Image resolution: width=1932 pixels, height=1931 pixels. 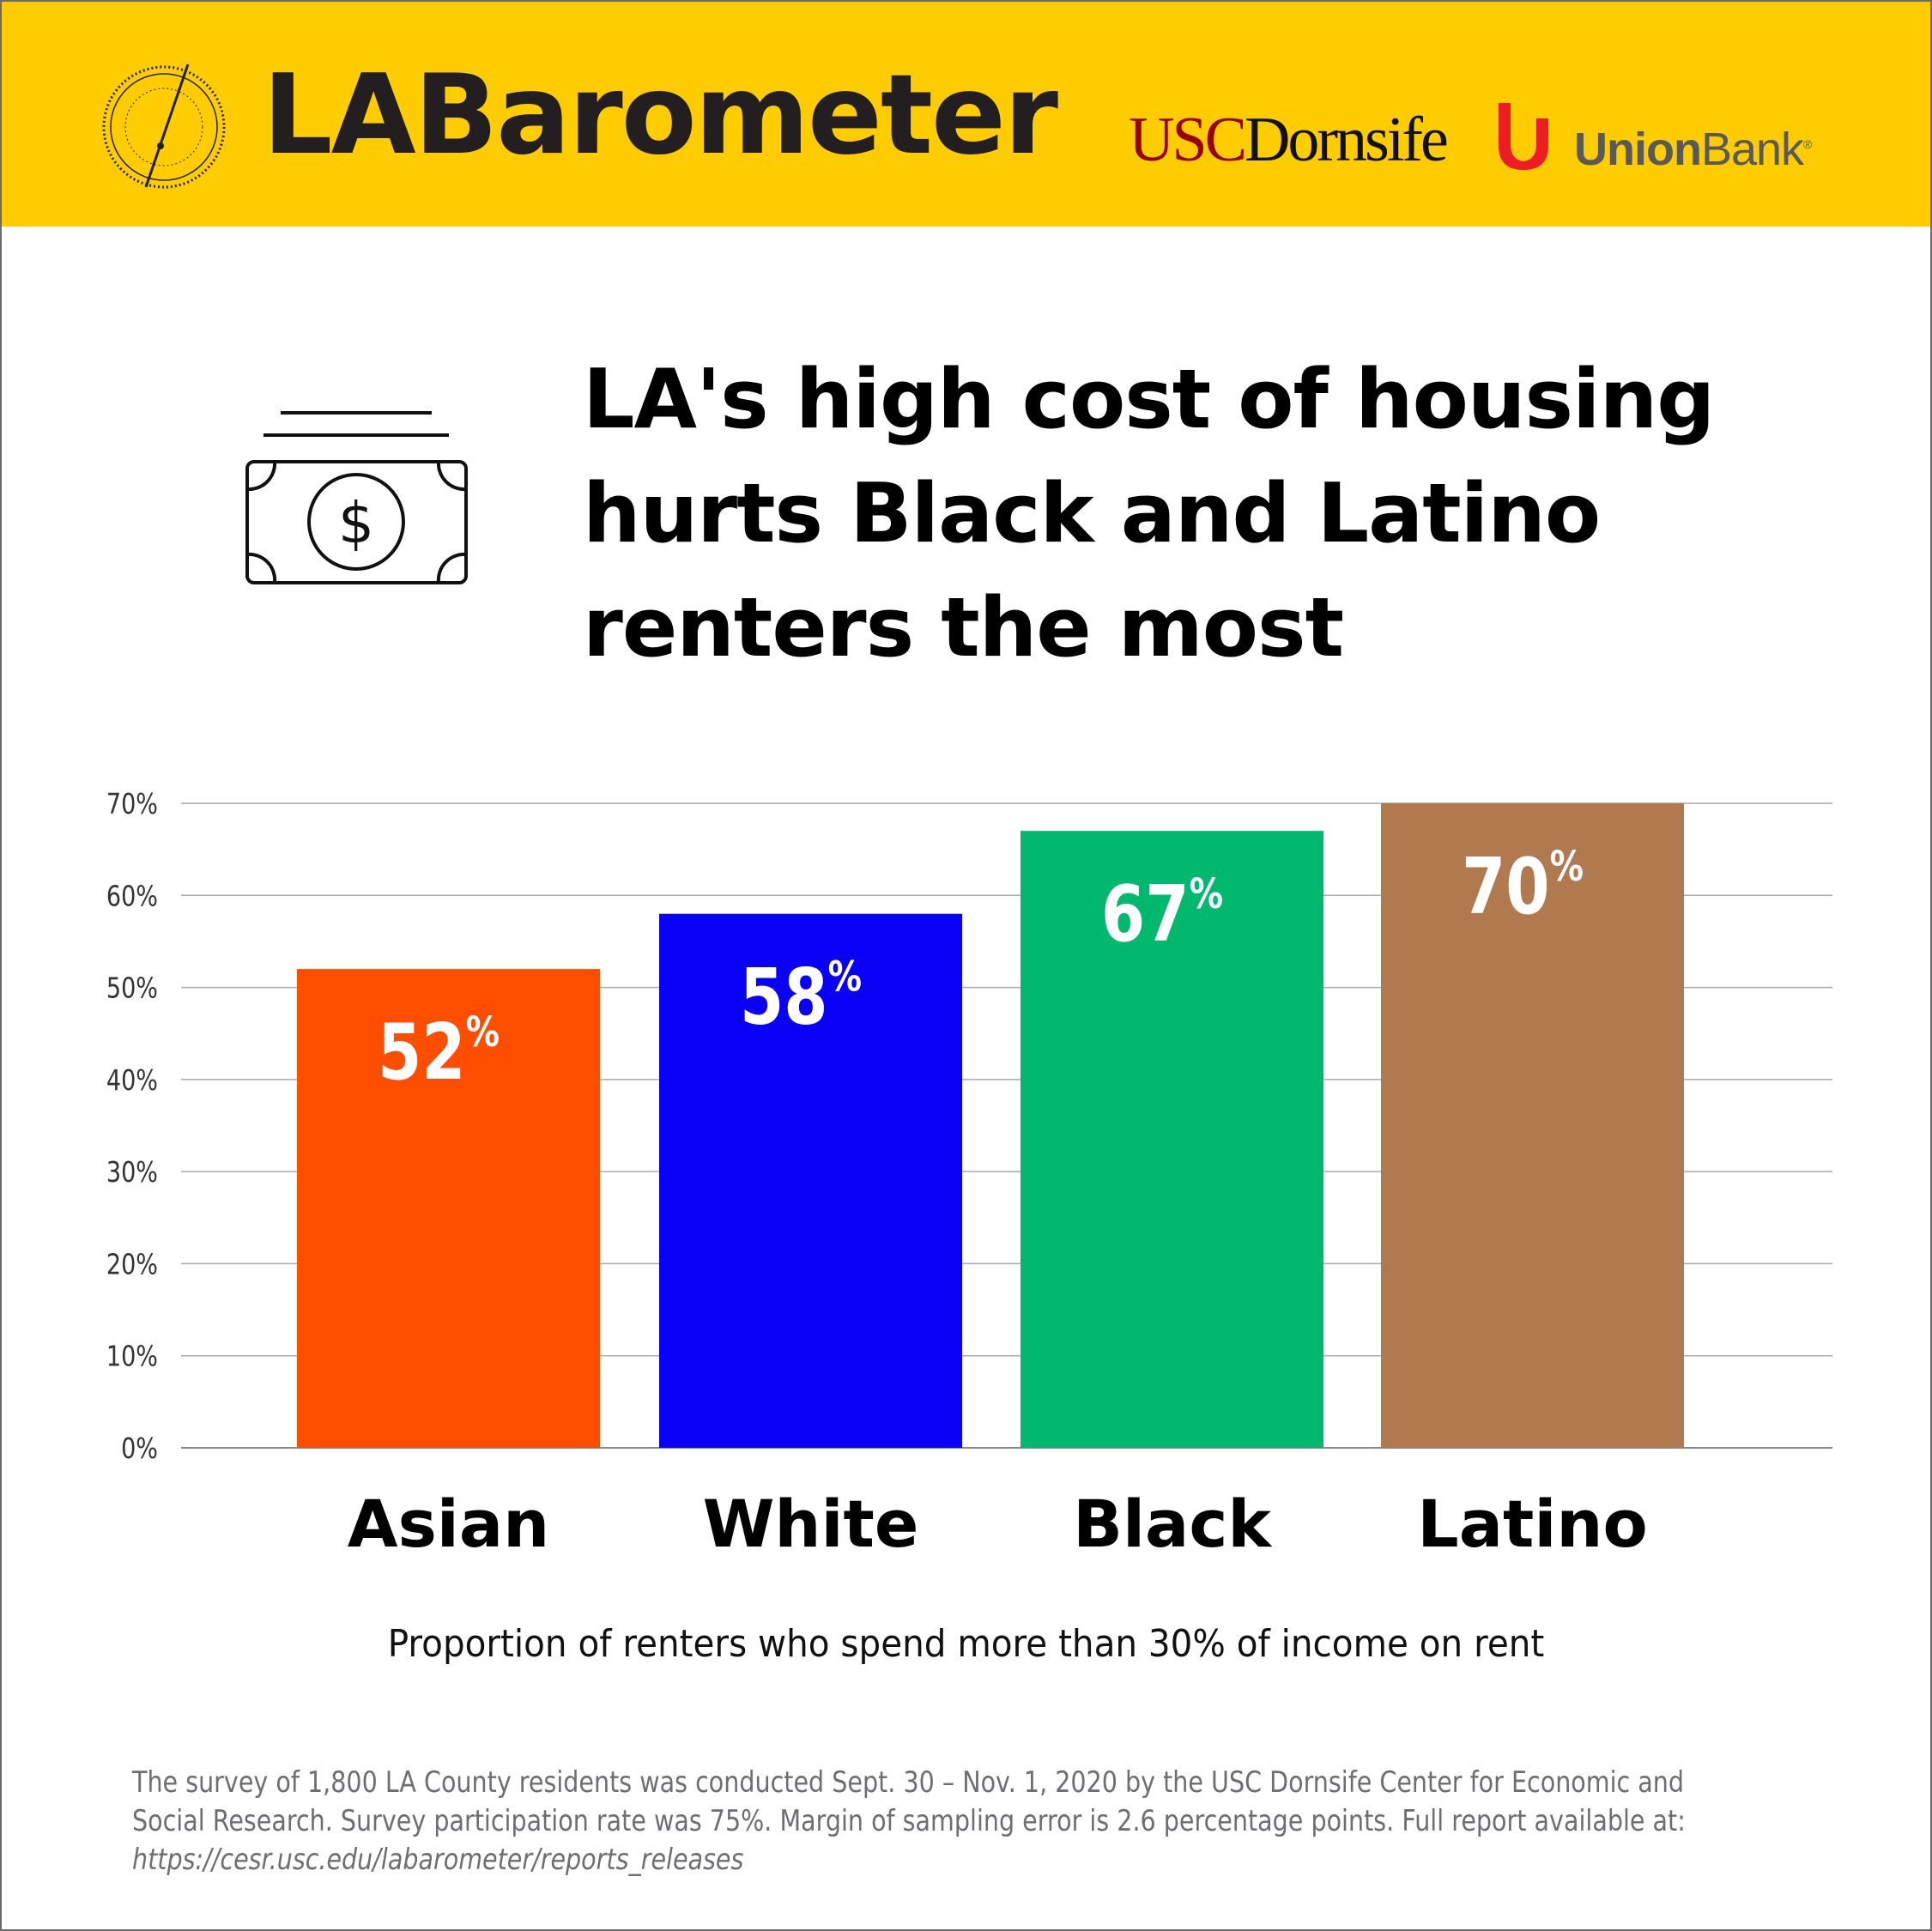 I want to click on header-banner: LABarometer USCDornsife UnionBank®, so click(x=966, y=114).